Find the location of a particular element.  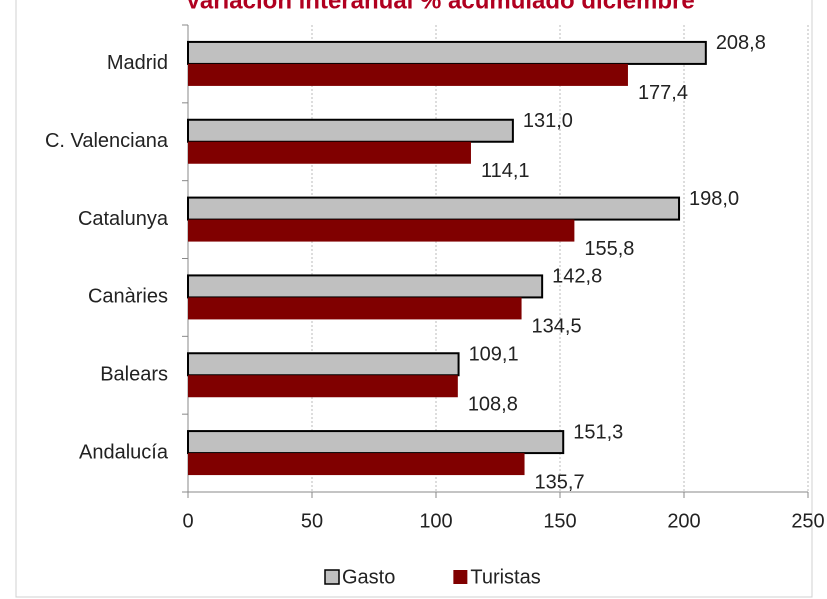

legend-label: Gasto is located at coordinates (368, 577).